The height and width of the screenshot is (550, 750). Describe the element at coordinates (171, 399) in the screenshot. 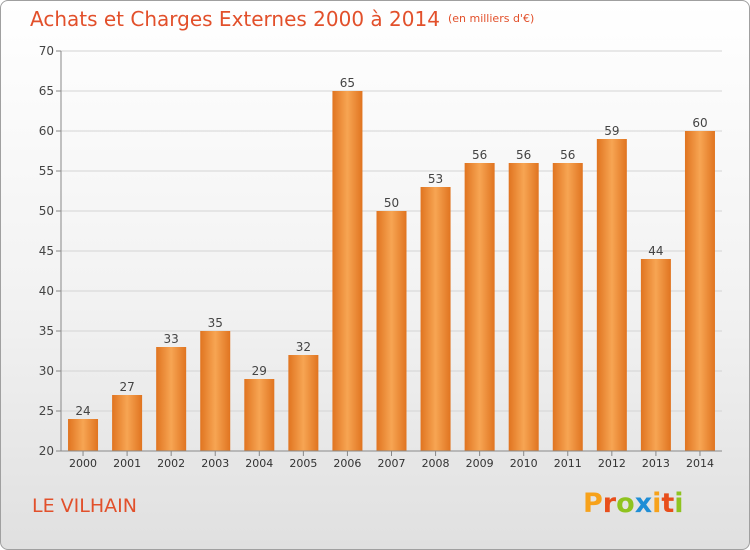

I see `bar-2002` at that location.